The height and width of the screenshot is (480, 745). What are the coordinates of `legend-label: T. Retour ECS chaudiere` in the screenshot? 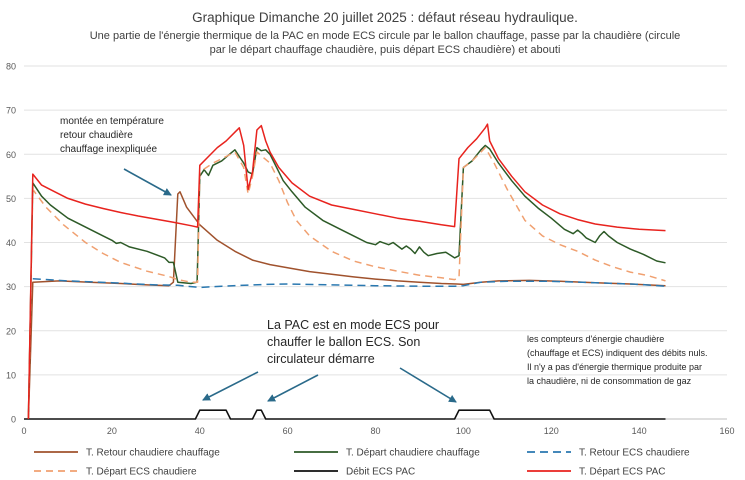 It's located at (634, 453).